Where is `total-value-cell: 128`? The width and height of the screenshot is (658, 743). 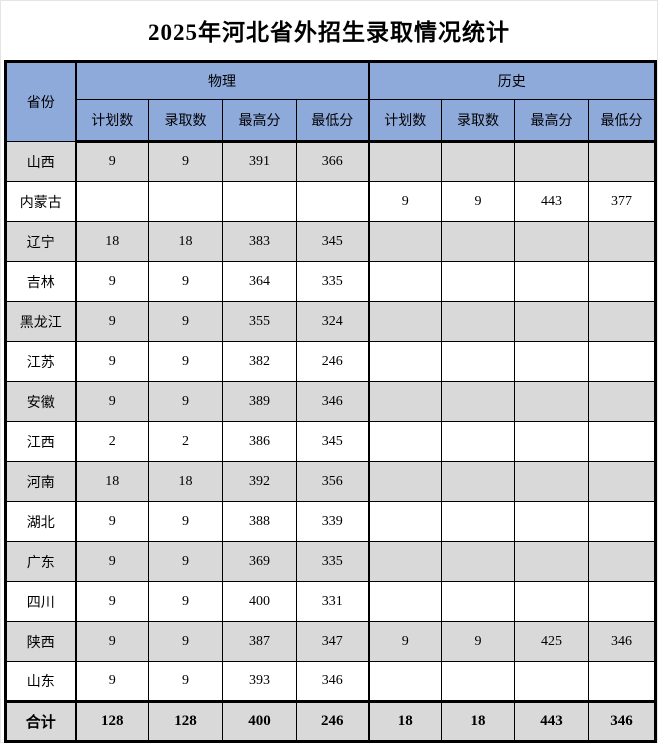 total-value-cell: 128 is located at coordinates (185, 721).